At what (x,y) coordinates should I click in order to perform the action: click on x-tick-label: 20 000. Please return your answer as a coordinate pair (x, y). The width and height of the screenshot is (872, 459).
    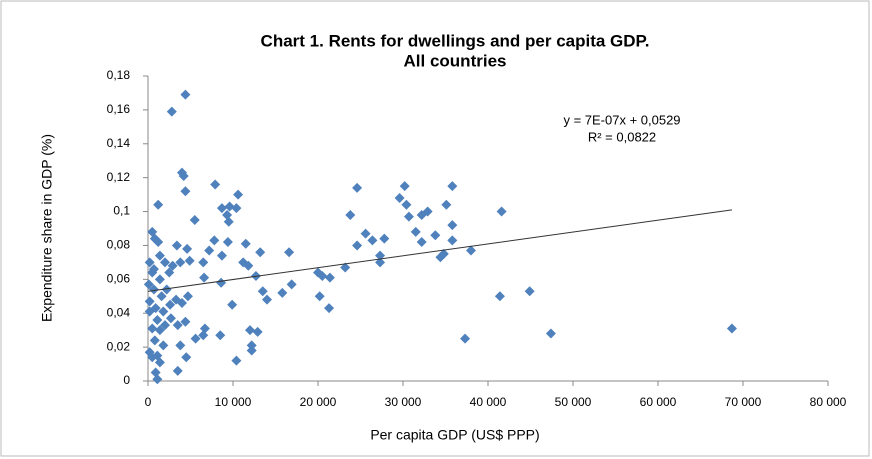
    Looking at the image, I should click on (318, 402).